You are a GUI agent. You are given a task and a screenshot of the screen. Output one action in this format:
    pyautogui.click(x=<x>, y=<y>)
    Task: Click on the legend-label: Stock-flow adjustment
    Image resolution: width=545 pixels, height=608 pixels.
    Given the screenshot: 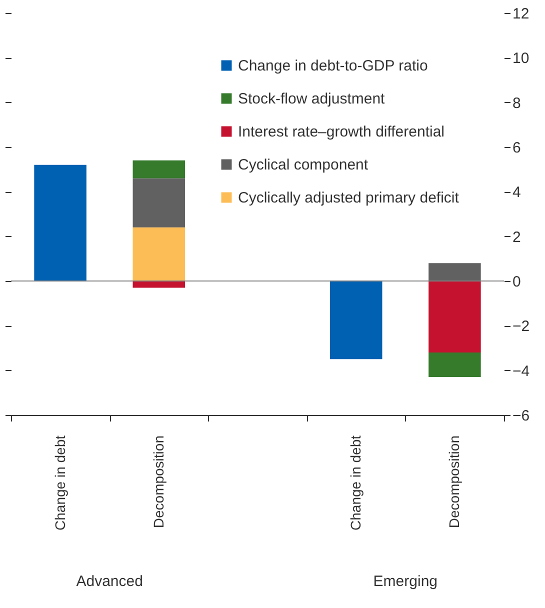 What is the action you would take?
    pyautogui.click(x=312, y=99)
    